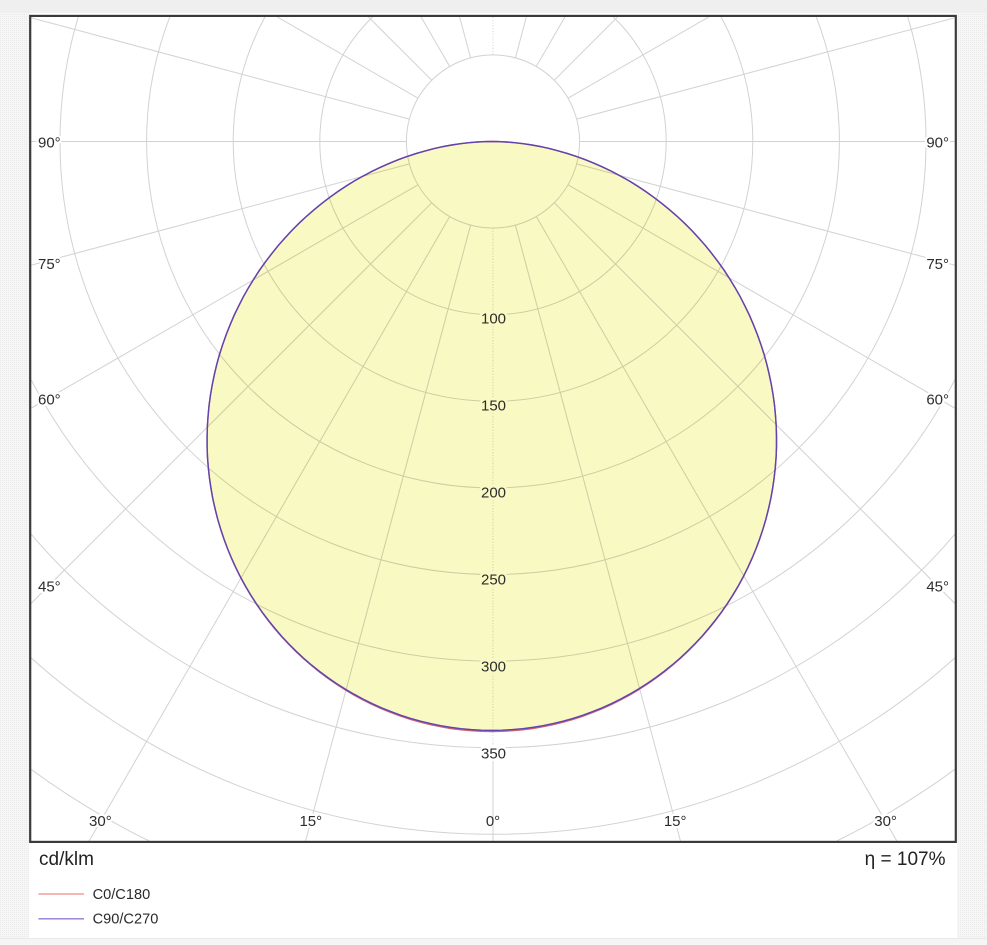  What do you see at coordinates (66, 859) in the screenshot?
I see `svg-text: cd/klm` at bounding box center [66, 859].